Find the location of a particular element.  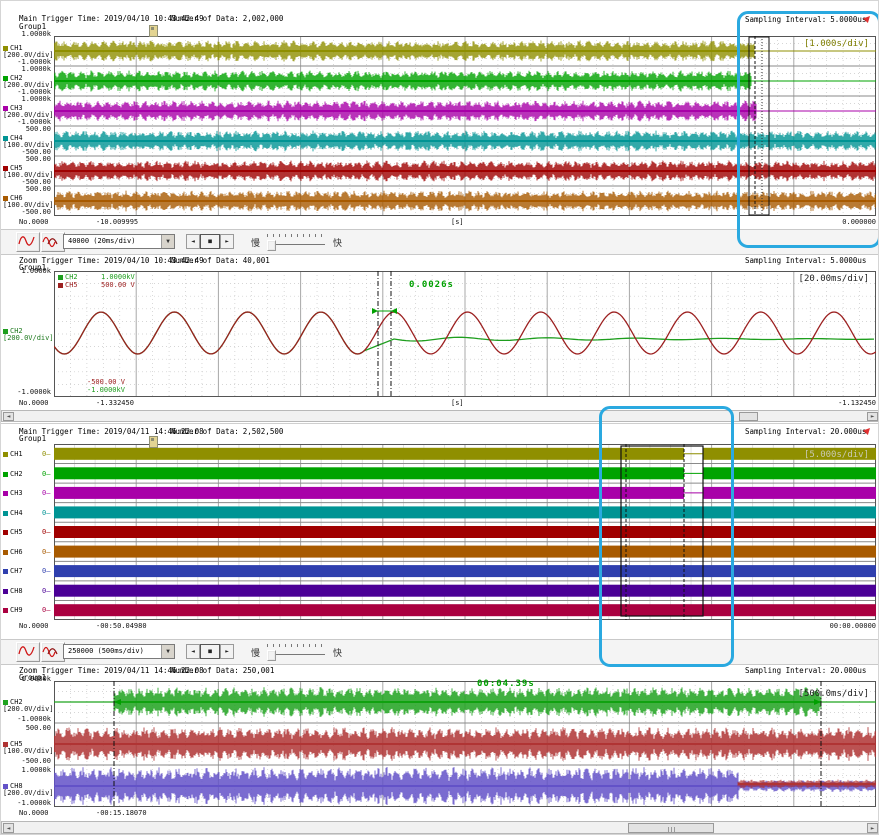

zoom2-ch8-vdiv: [200.0V/div] is located at coordinates (28, 793).